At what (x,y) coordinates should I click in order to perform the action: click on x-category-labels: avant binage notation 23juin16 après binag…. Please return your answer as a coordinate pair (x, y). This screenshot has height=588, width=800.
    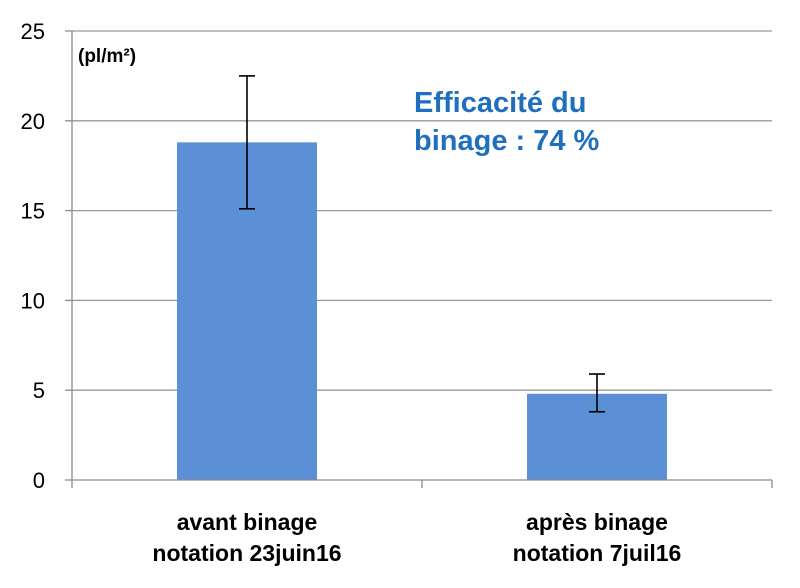
    Looking at the image, I should click on (416, 537).